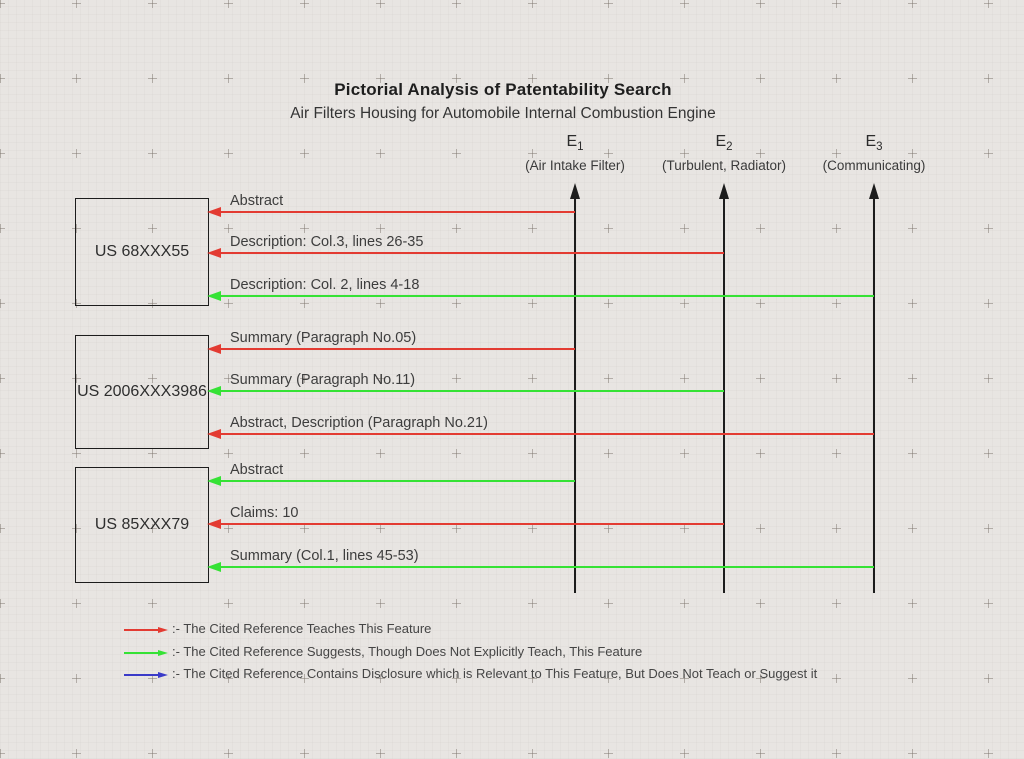 This screenshot has width=1024, height=759. What do you see at coordinates (142, 392) in the screenshot?
I see `reference-box: US 2006XXX3986` at bounding box center [142, 392].